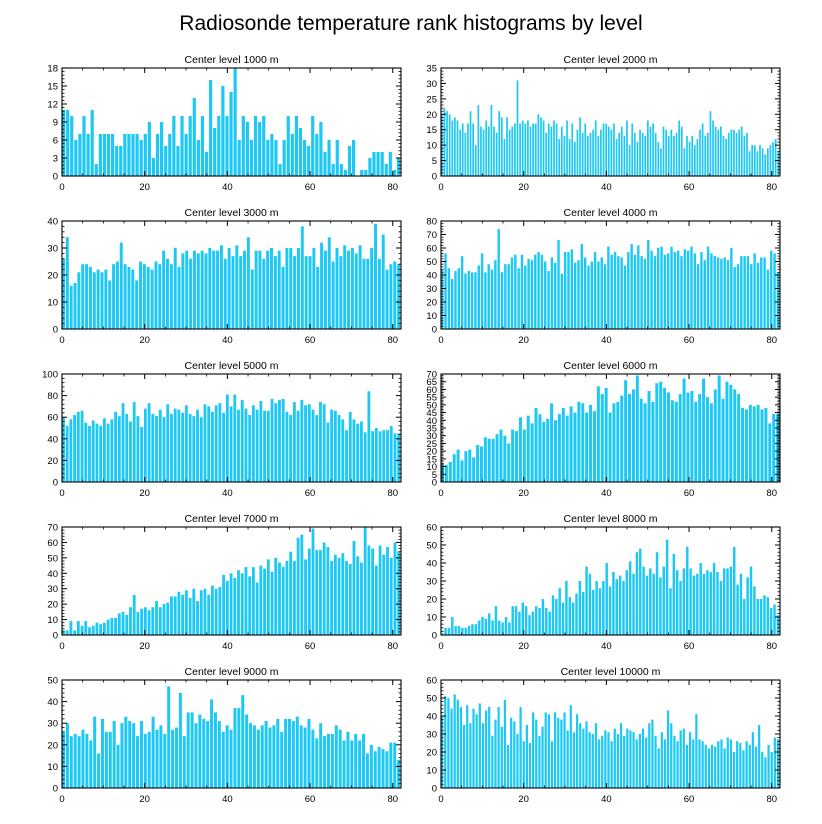 This screenshot has height=824, width=822. Describe the element at coordinates (55, 123) in the screenshot. I see `y-tick-label: 9` at that location.